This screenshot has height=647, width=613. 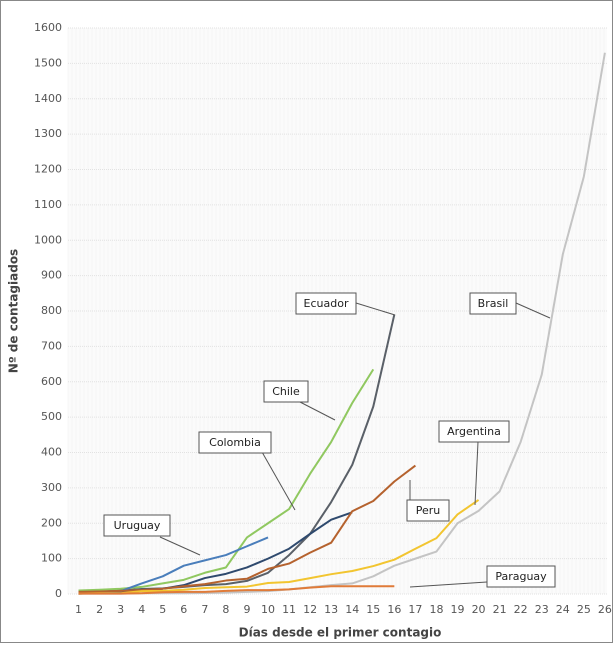 What do you see at coordinates (51, 381) in the screenshot?
I see `y-tick-label: 600` at bounding box center [51, 381].